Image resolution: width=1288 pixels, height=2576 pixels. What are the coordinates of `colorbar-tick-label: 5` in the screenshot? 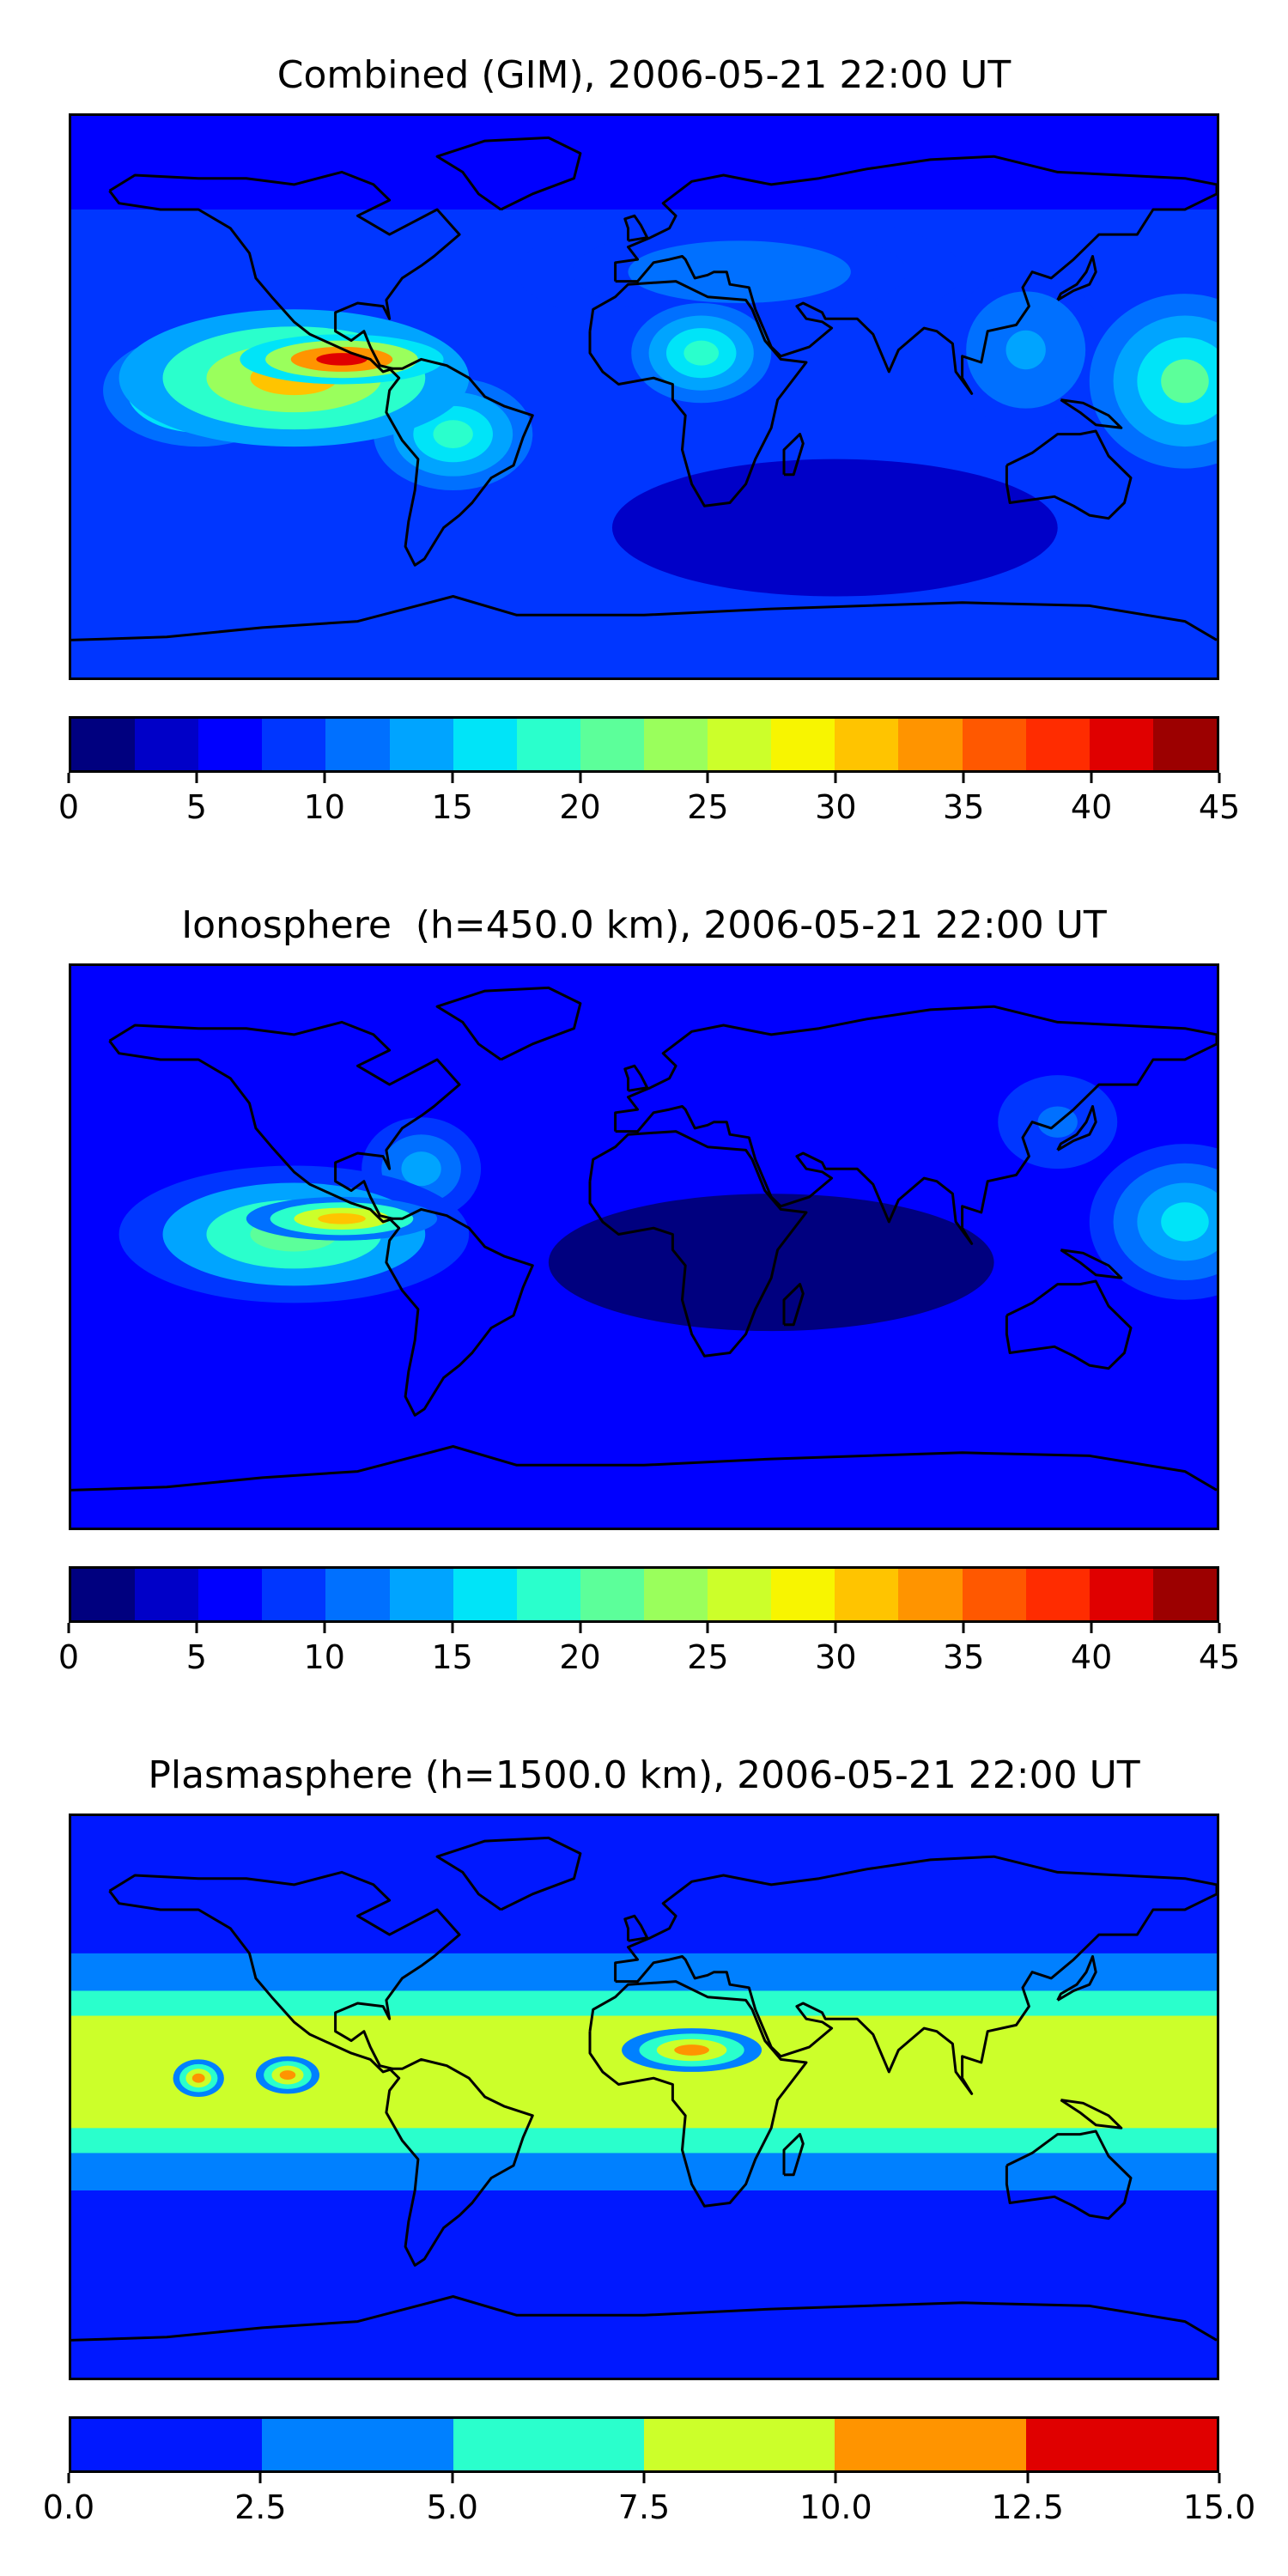 It's located at (196, 807).